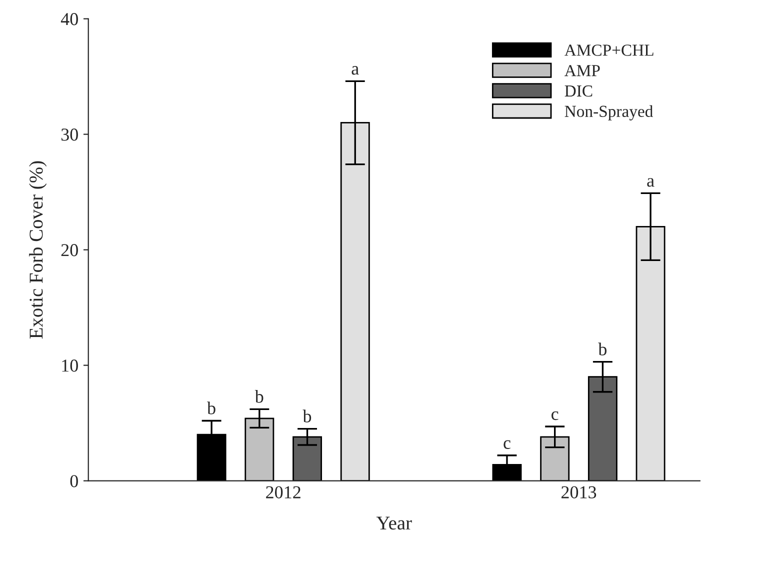  Describe the element at coordinates (609, 50) in the screenshot. I see `legend-label: AMCP+CHL` at that location.